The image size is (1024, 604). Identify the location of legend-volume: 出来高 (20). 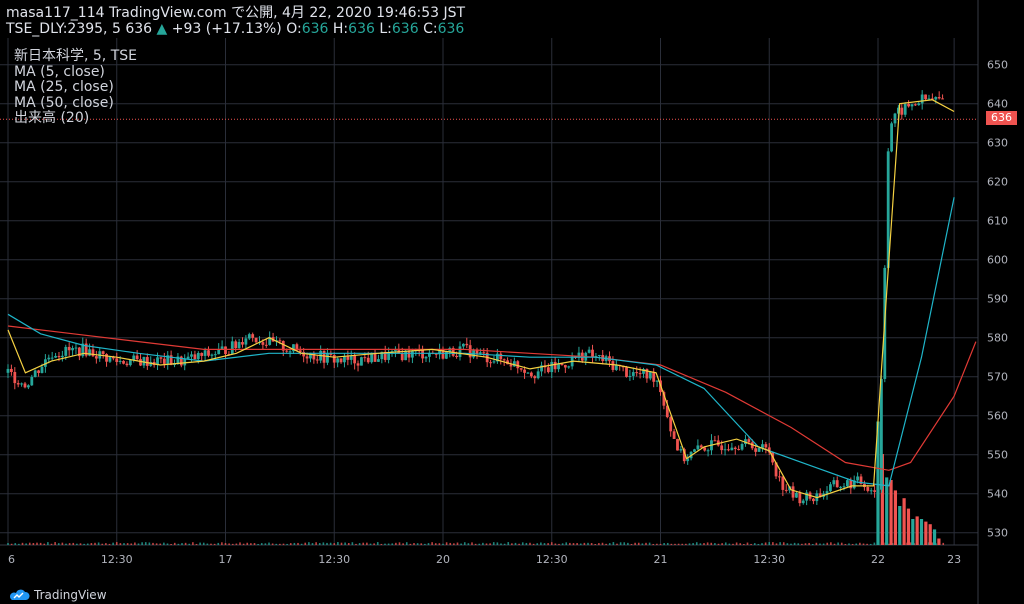
(52, 118).